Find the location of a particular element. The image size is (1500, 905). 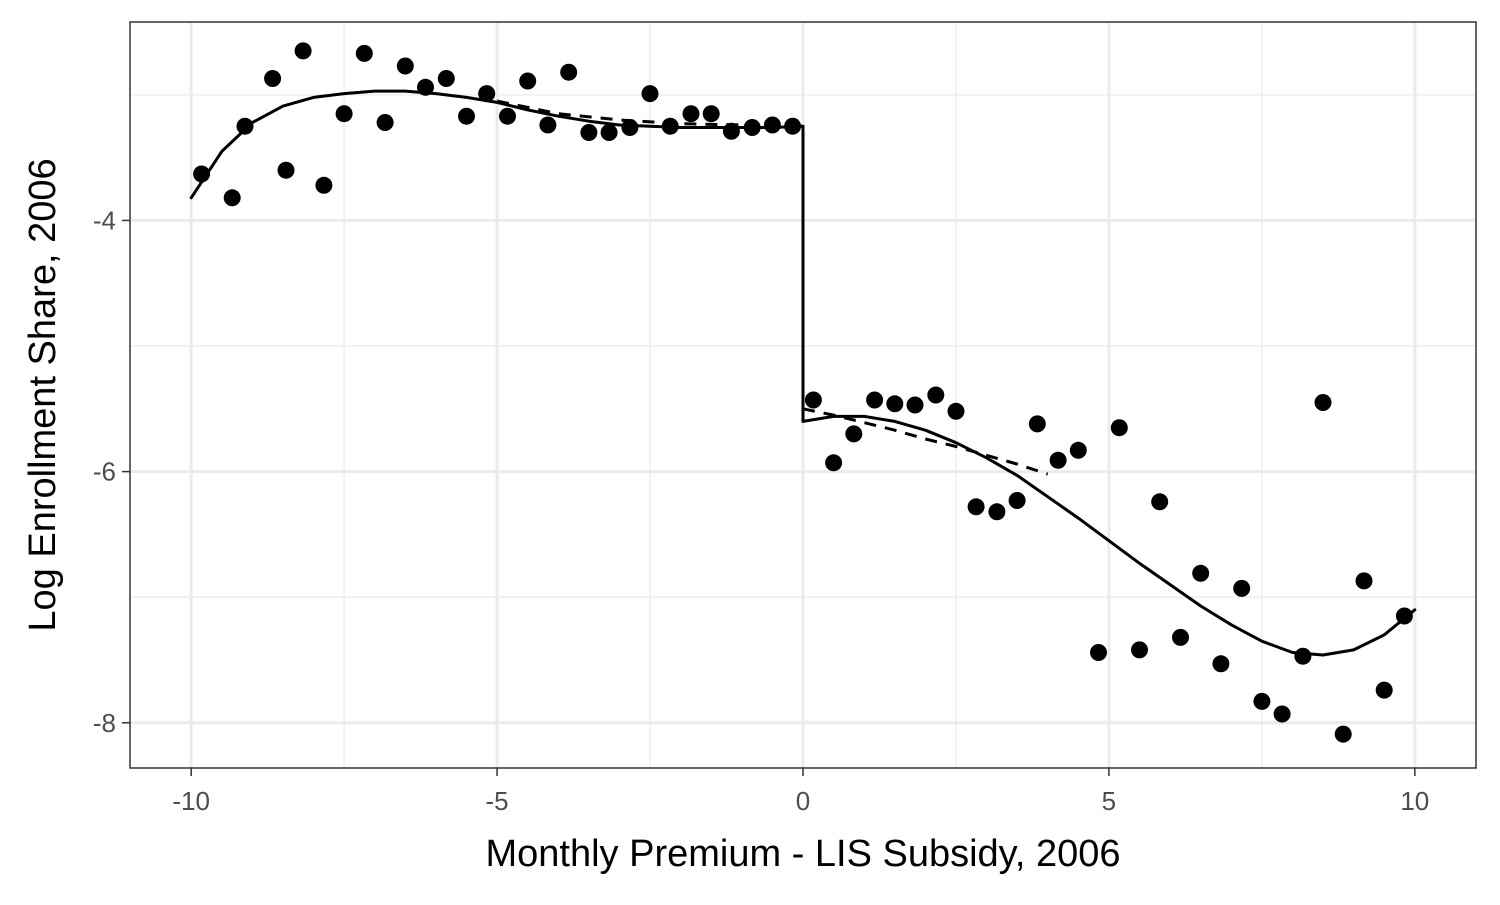

y-axis-ticks: -8 -6 -4 is located at coordinates (111, 471).